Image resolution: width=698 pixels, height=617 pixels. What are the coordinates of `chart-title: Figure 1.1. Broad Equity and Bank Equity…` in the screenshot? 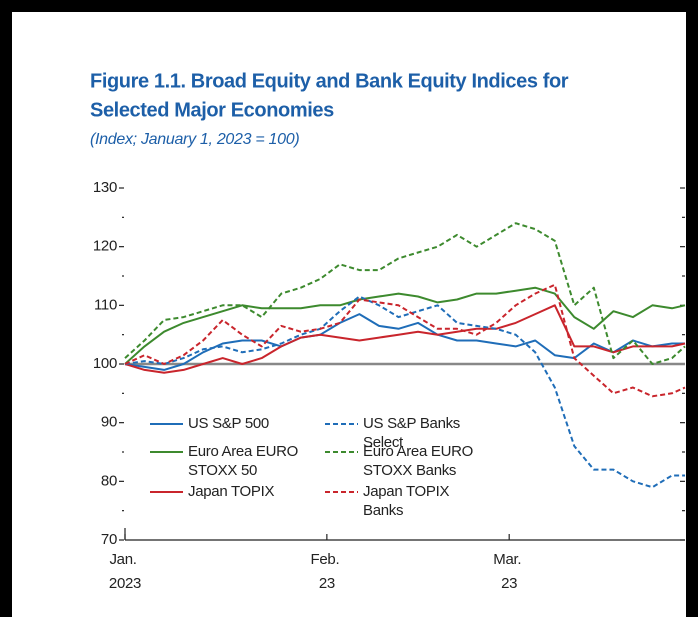 It's located at (329, 81).